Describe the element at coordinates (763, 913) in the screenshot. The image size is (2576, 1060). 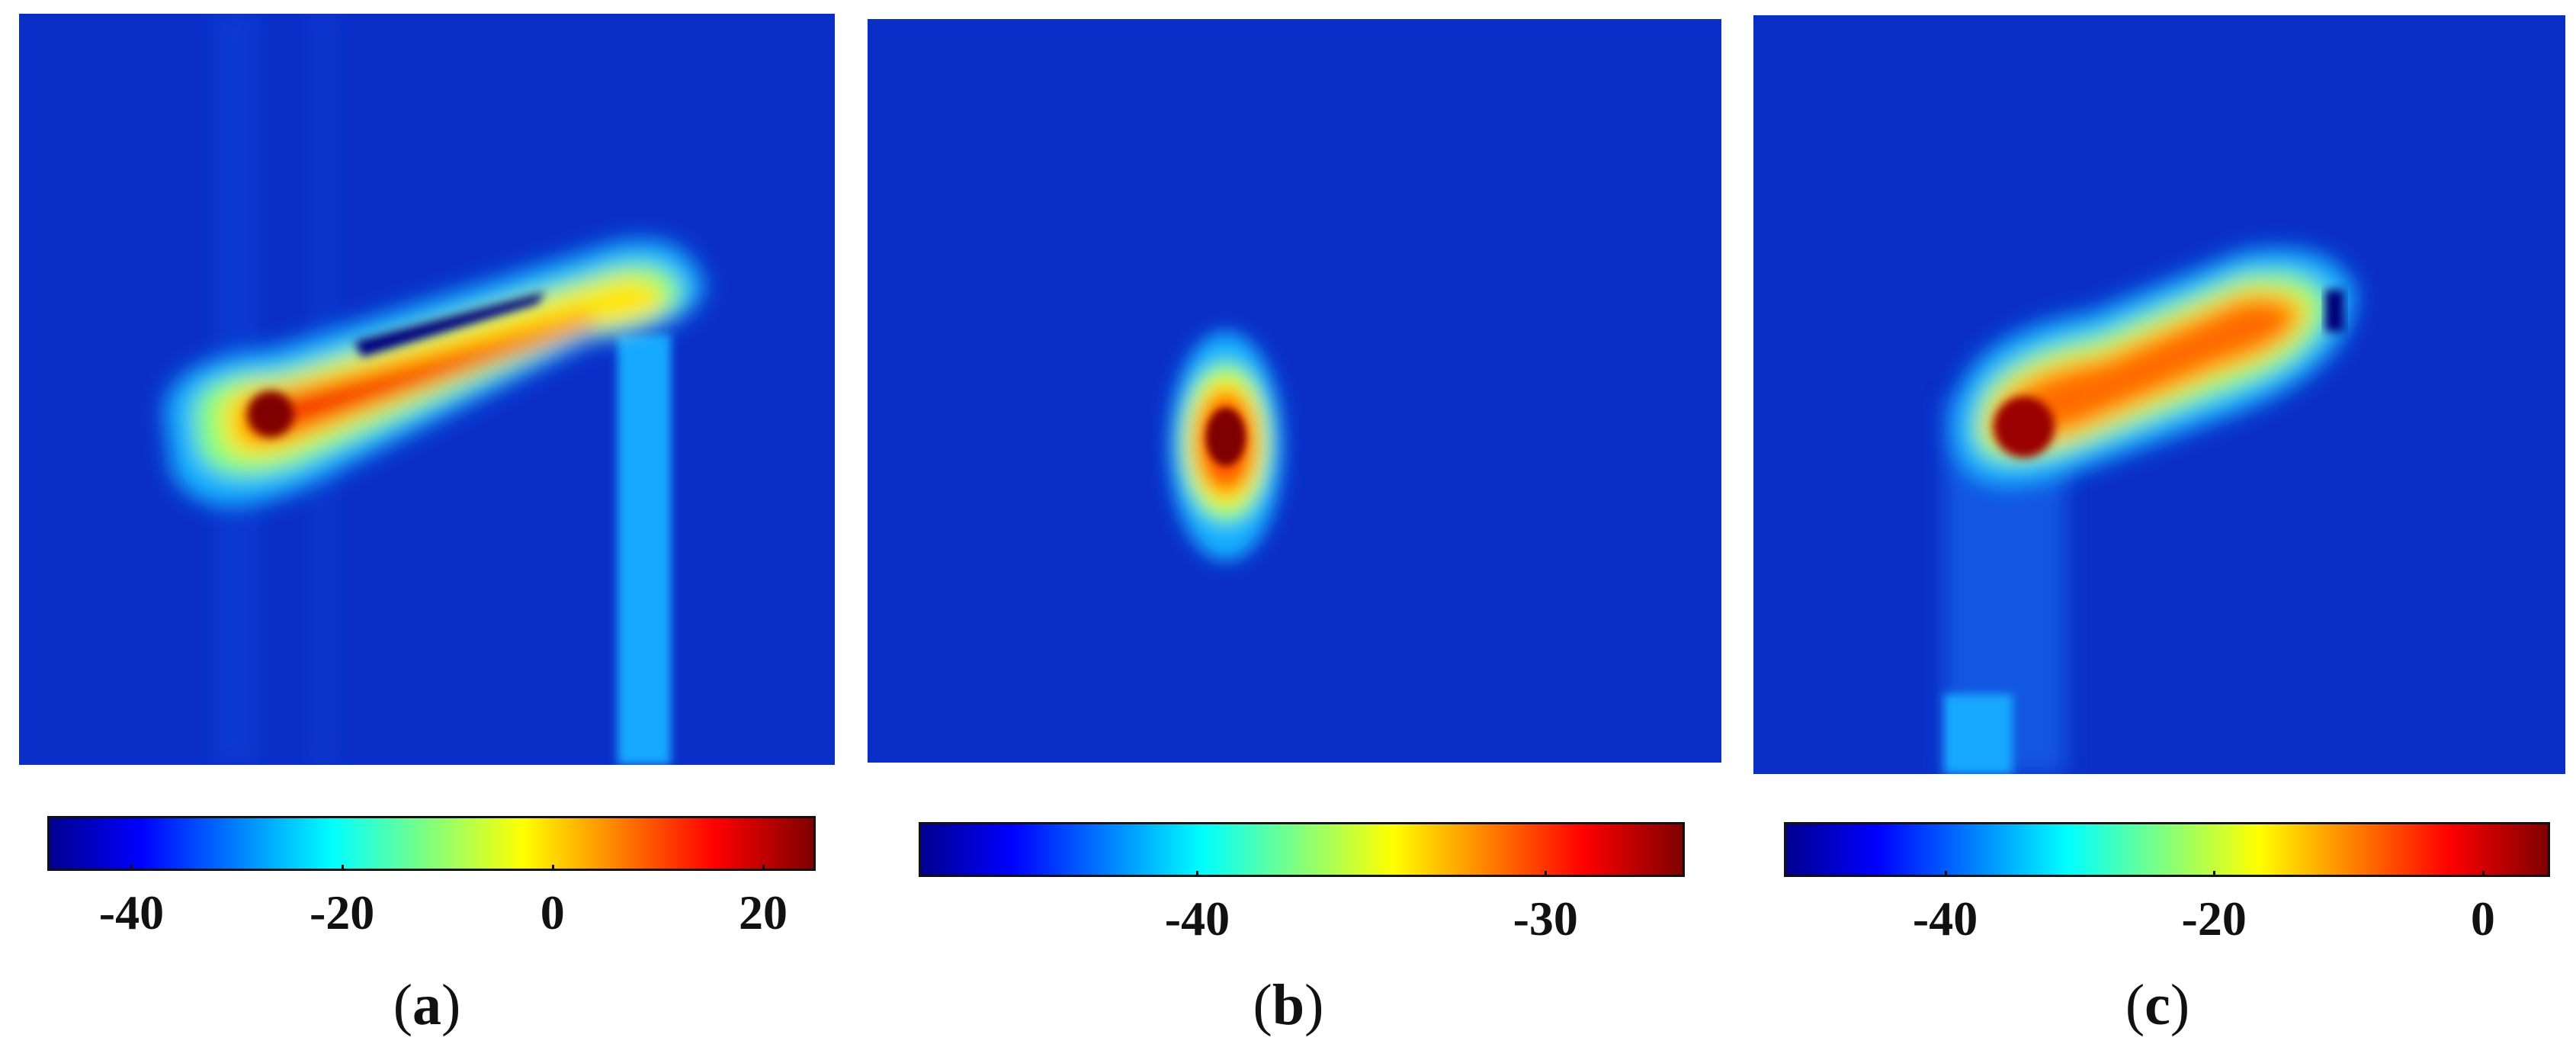
I see `colorbar-tick-label: 20` at that location.